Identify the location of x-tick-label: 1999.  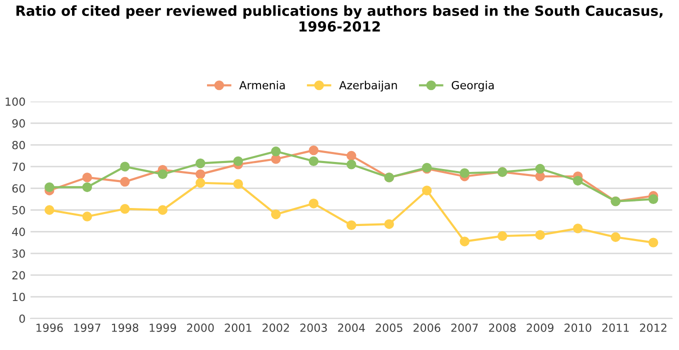
(163, 328).